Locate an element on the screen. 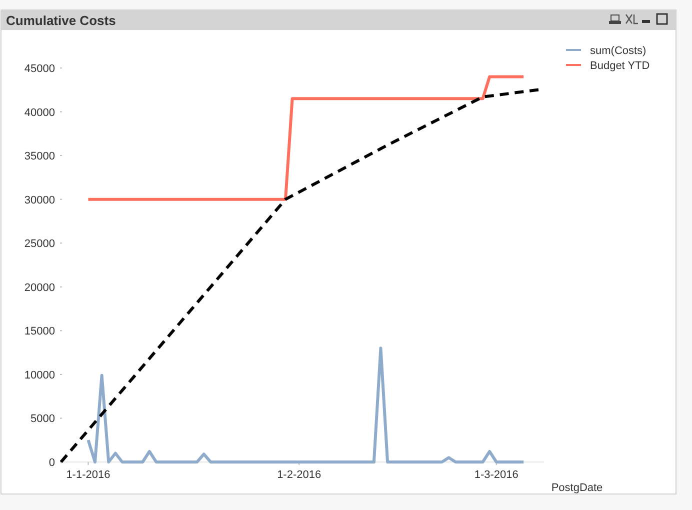 The height and width of the screenshot is (510, 692). line-series is located at coordinates (306, 405).